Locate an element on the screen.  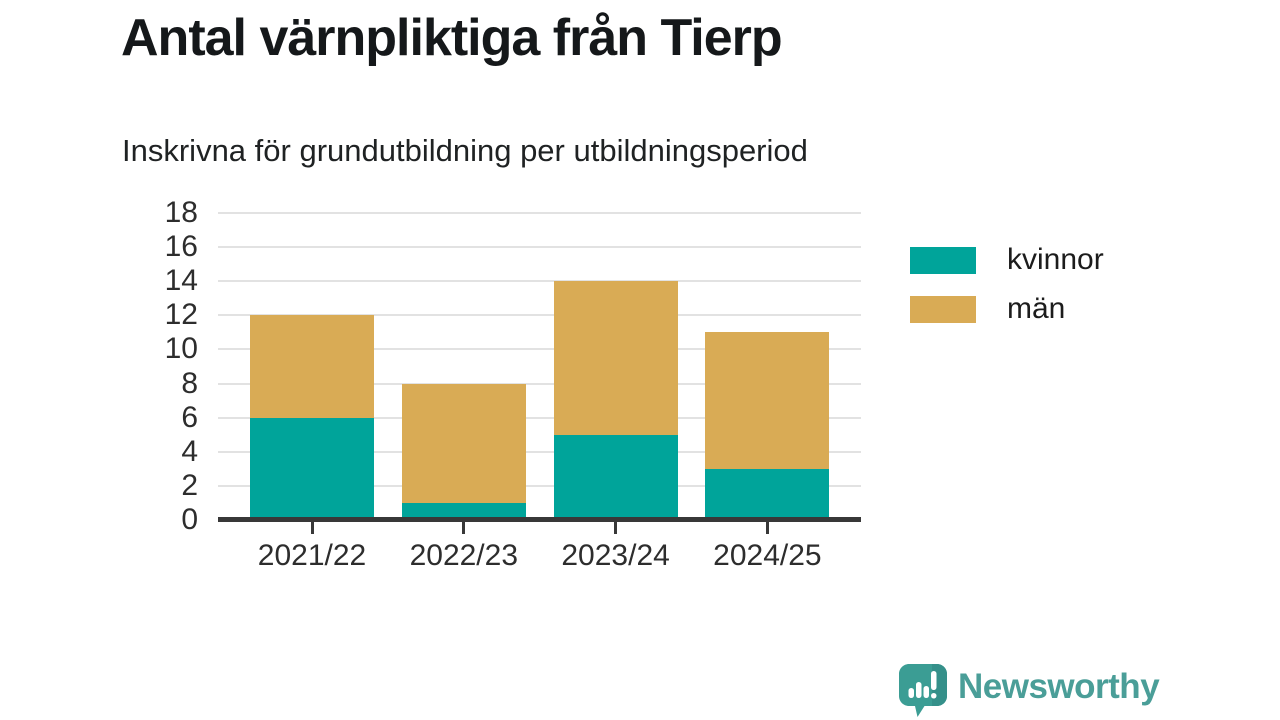
y-axis-tick-label: 10 is located at coordinates (181, 349).